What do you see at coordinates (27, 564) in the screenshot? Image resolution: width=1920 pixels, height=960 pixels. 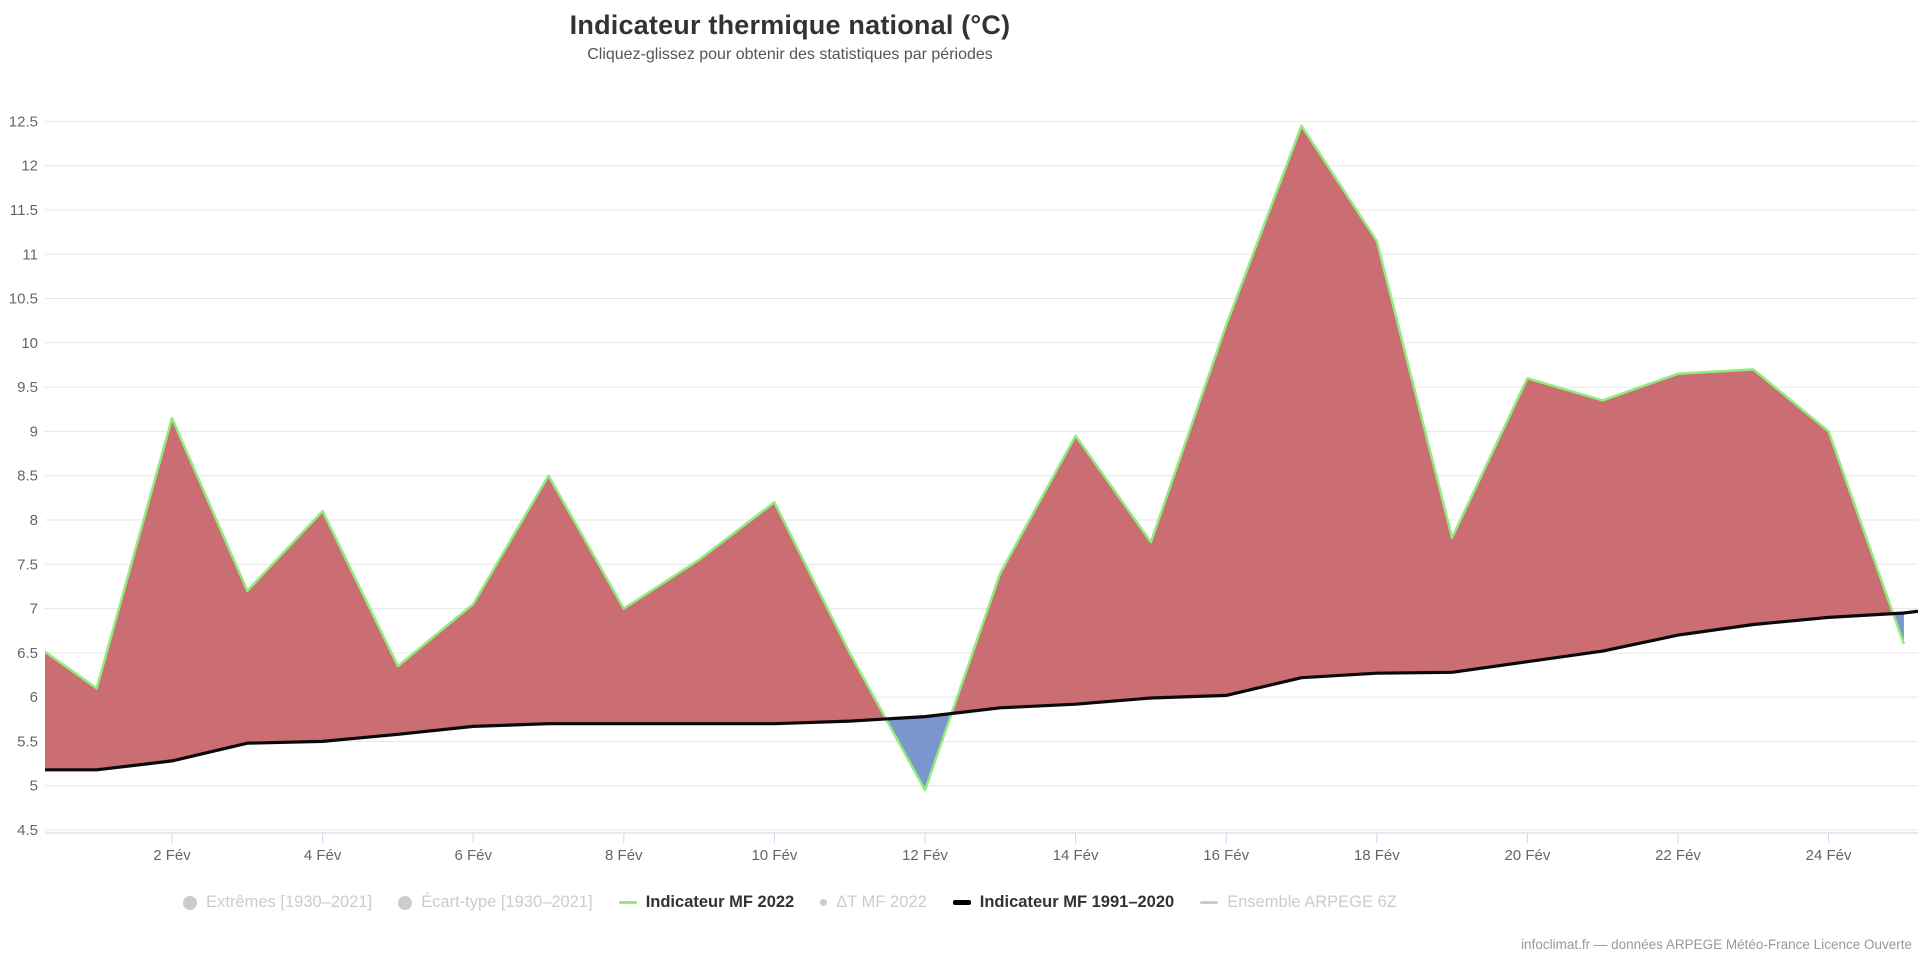 I see `y-axis-label: 7.5` at bounding box center [27, 564].